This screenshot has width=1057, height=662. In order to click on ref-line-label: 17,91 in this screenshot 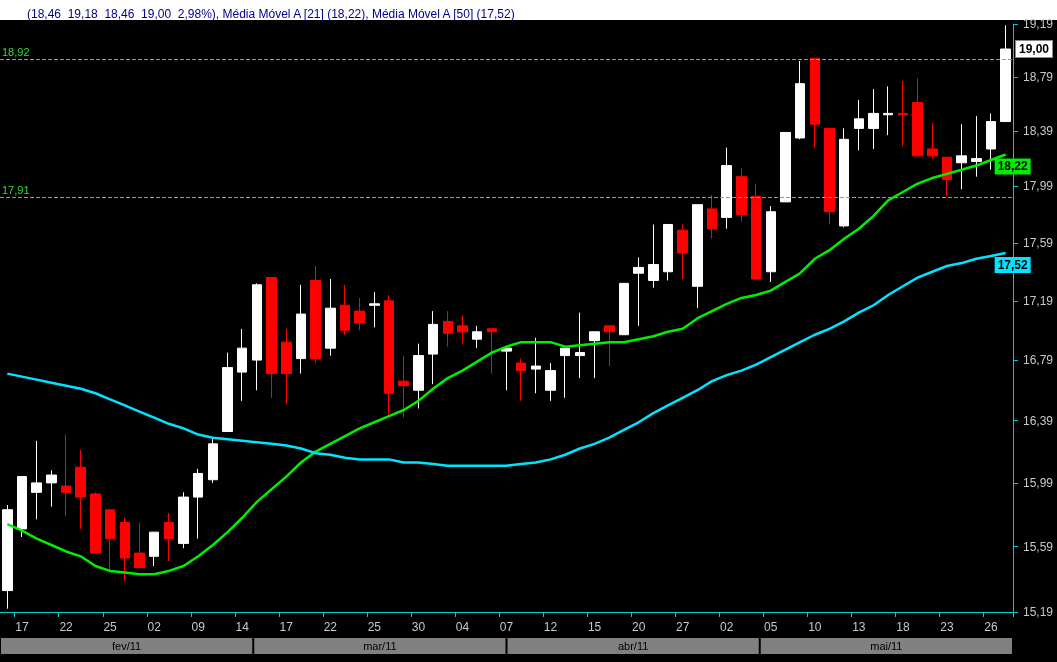, I will do `click(16, 190)`.